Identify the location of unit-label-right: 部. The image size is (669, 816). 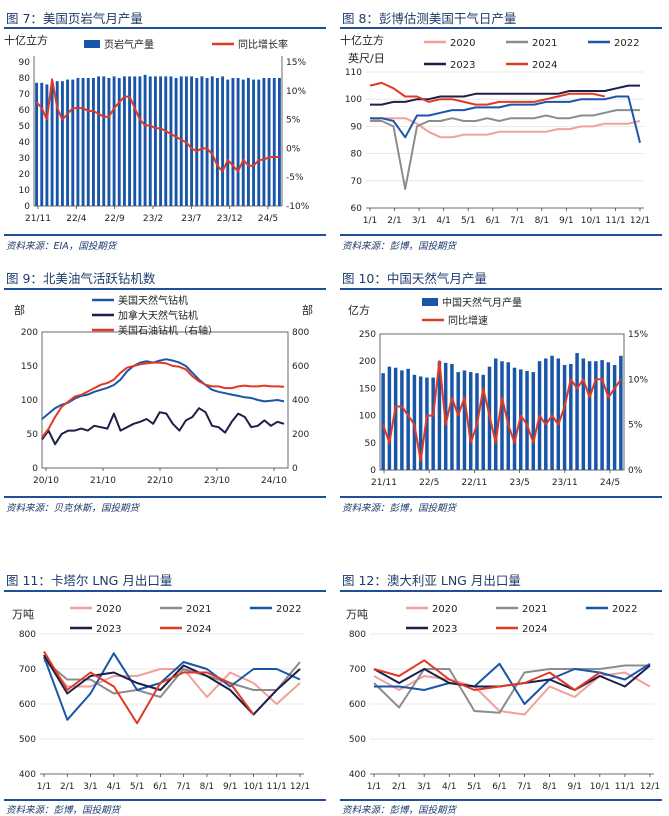
(307, 310).